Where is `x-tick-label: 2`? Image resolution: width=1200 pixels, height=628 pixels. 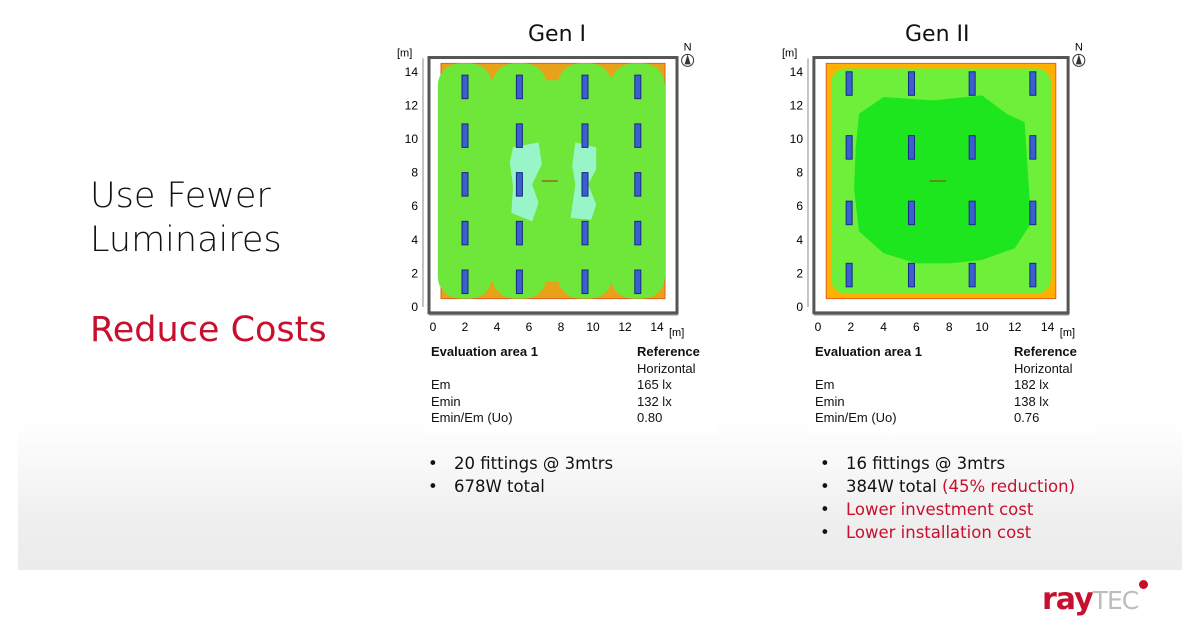
x-tick-label: 2 is located at coordinates (850, 327).